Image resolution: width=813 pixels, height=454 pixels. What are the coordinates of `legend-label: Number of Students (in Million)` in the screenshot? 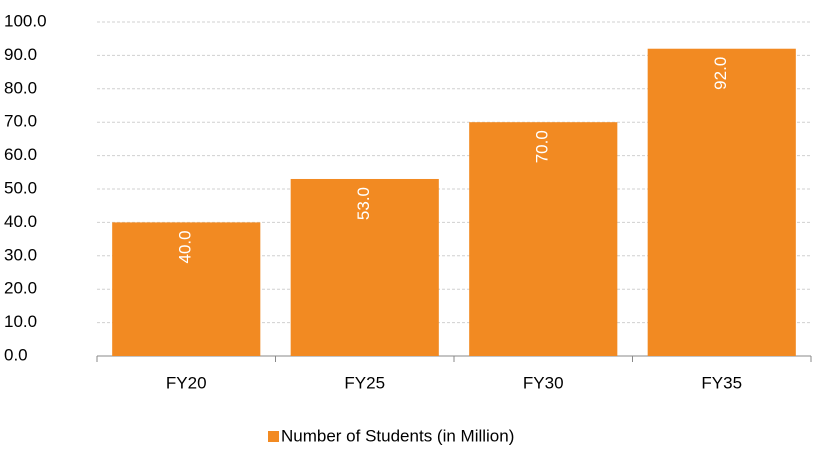 It's located at (397, 435).